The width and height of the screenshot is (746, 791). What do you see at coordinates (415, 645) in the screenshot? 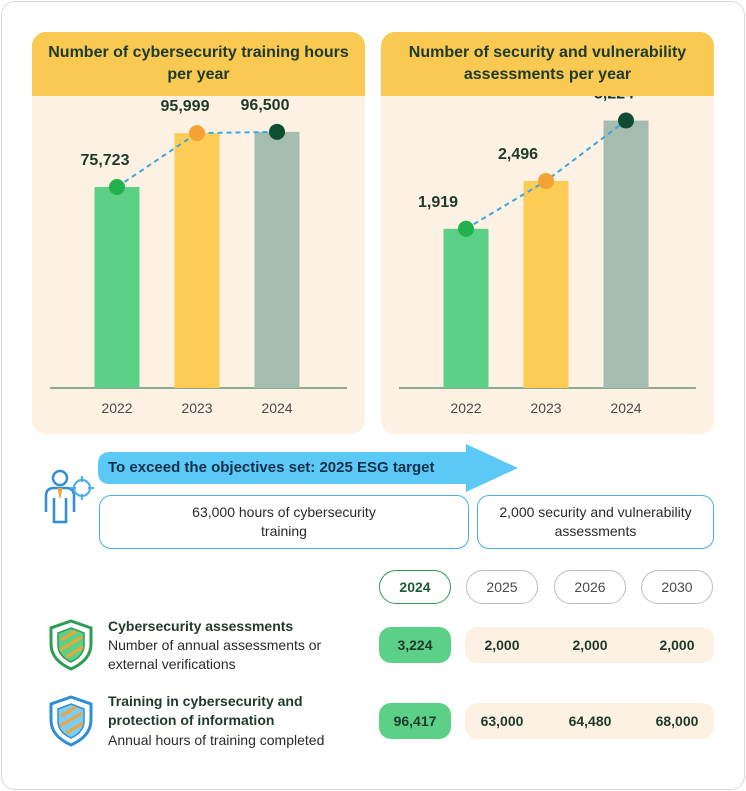
I see `current-value-assessments: 3,224` at bounding box center [415, 645].